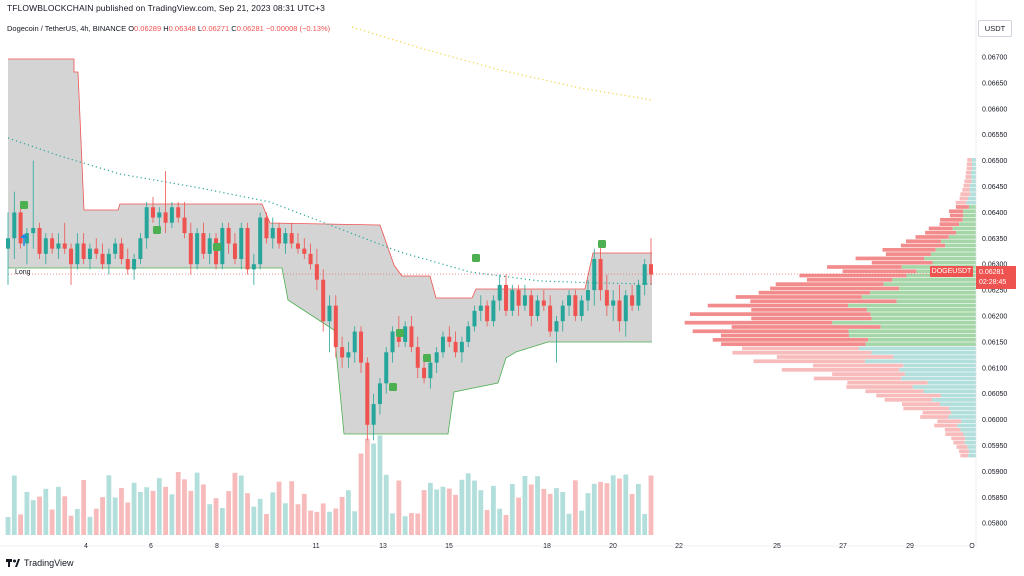 The image size is (1024, 576). What do you see at coordinates (86, 546) in the screenshot?
I see `time-tick-label: 4` at bounding box center [86, 546].